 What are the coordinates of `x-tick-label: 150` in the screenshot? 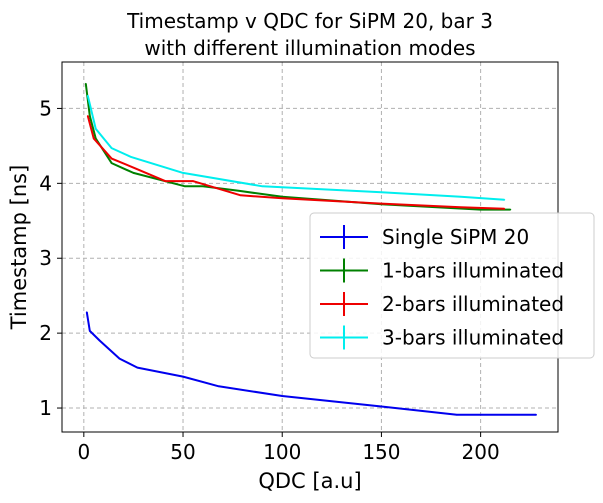 It's located at (381, 452).